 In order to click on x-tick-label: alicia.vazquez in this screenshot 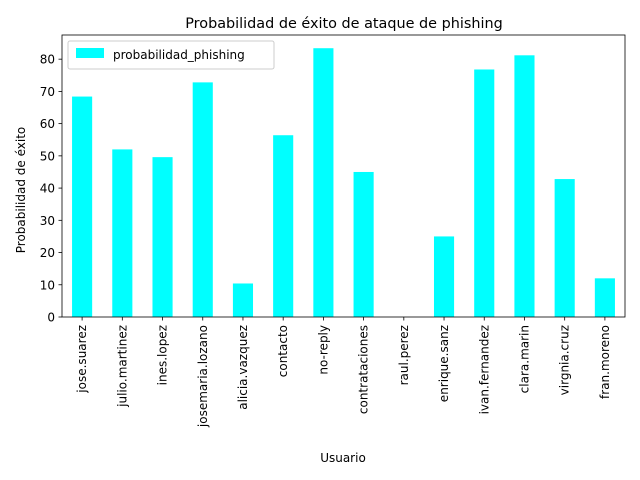, I will do `click(243, 367)`.